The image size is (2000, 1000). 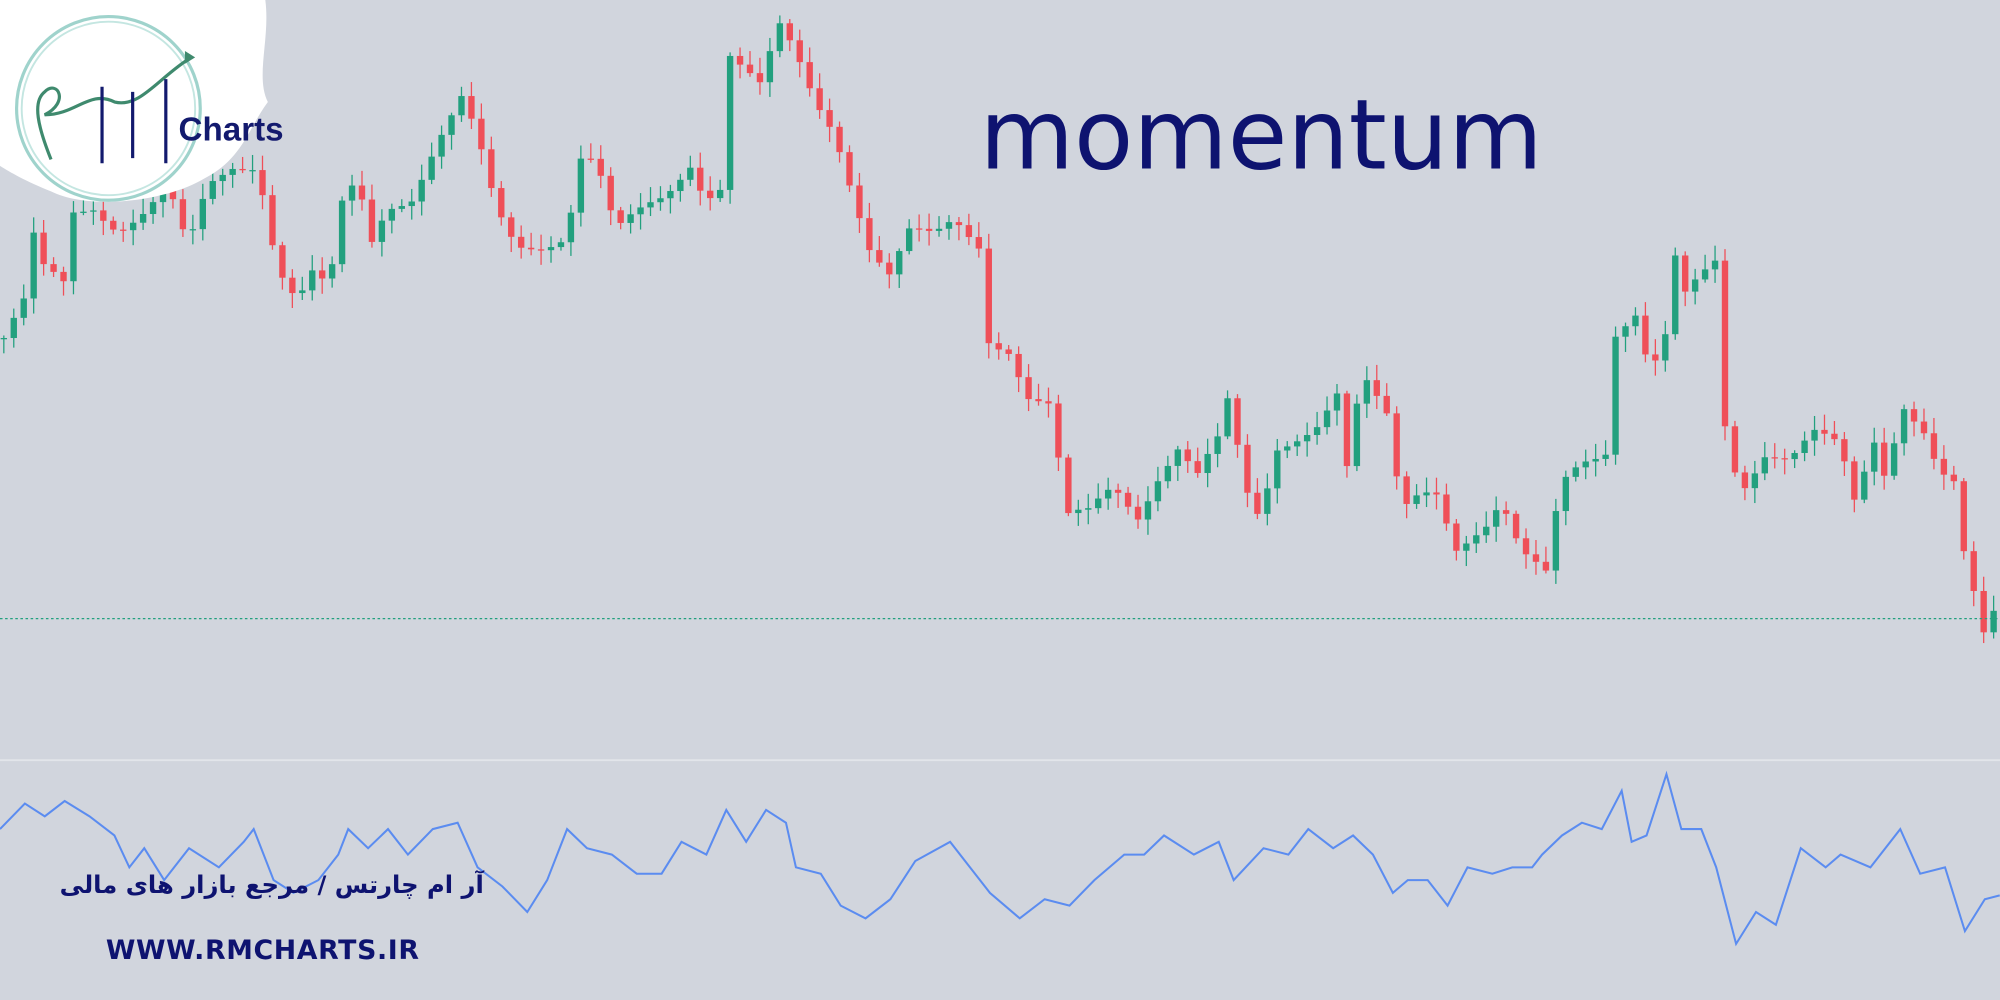 I want to click on tagline: آر ام چارتس / مرجع بازار های مالی, so click(x=272, y=884).